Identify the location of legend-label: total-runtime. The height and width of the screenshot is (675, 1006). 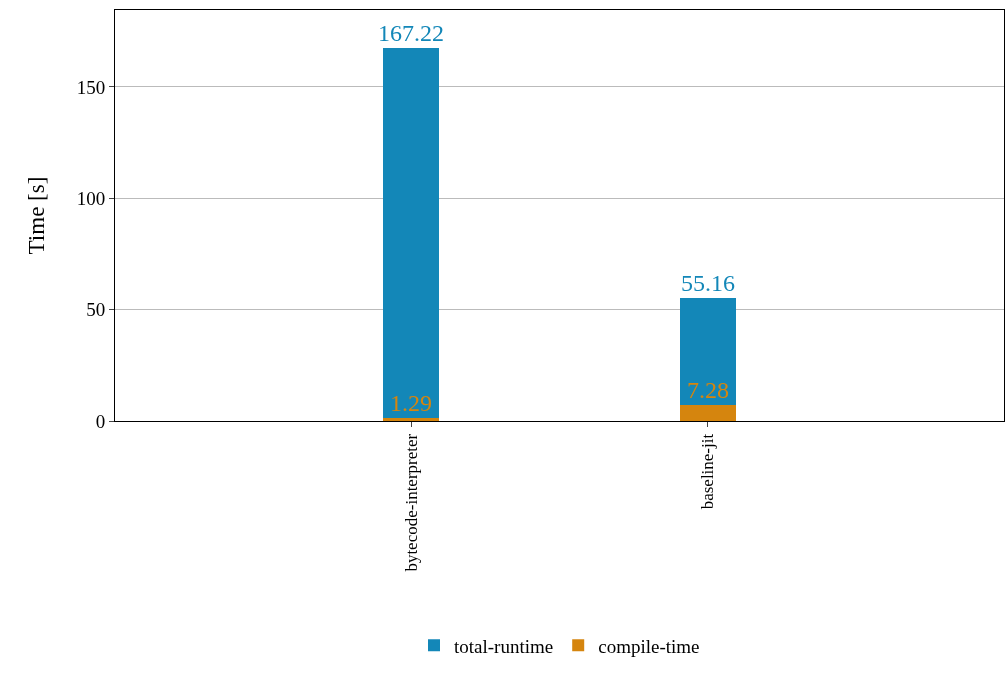
(504, 646).